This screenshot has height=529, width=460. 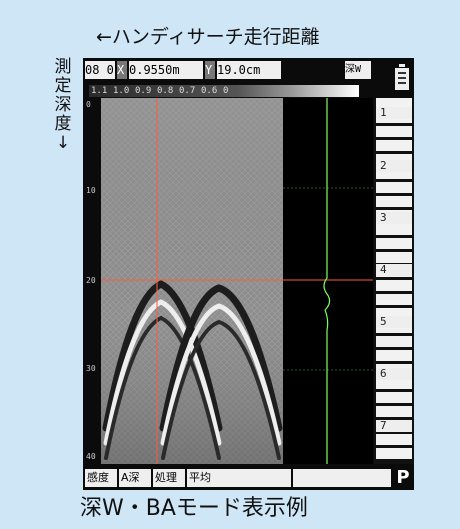 What do you see at coordinates (122, 70) in the screenshot?
I see `x-label: X` at bounding box center [122, 70].